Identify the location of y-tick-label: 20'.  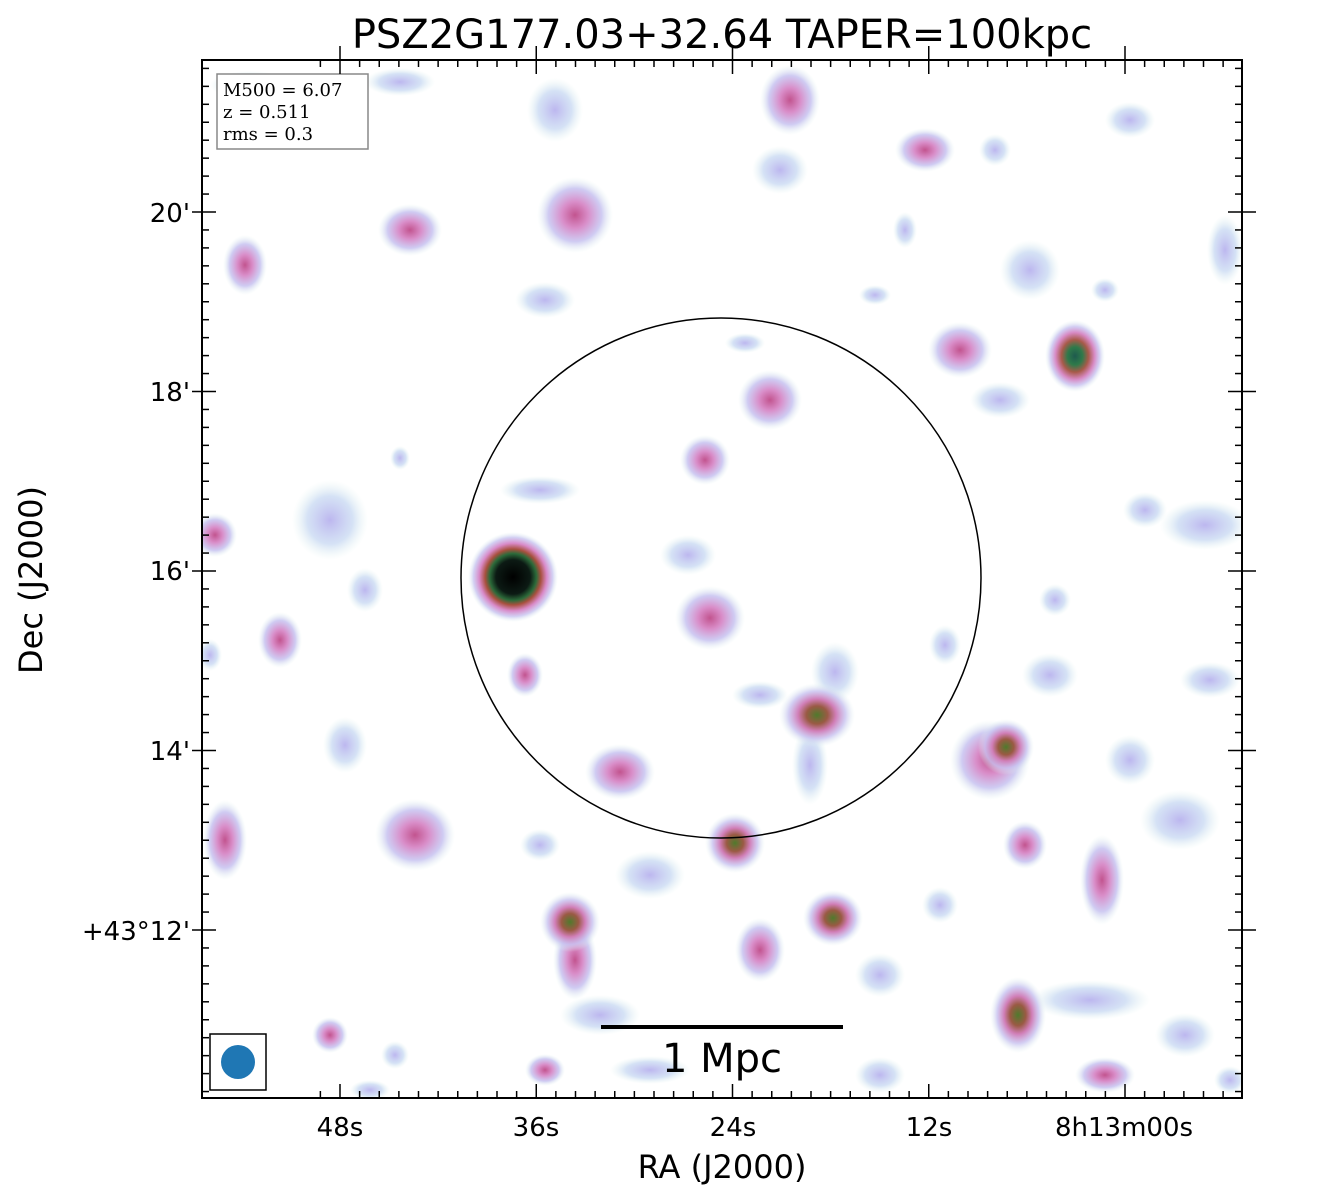
(170, 214).